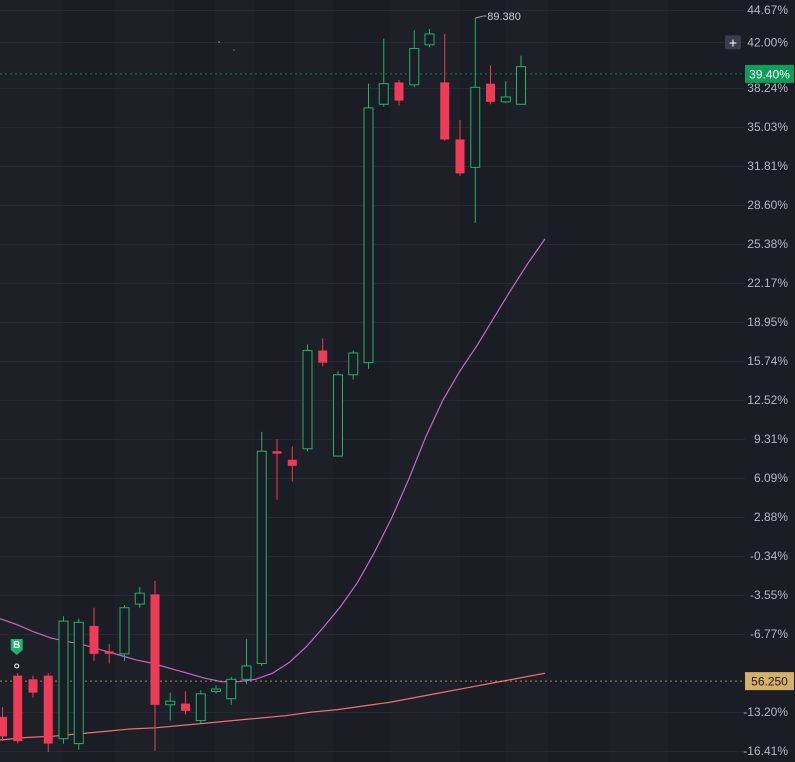  What do you see at coordinates (771, 478) in the screenshot?
I see `y-tick-label: 6.09%` at bounding box center [771, 478].